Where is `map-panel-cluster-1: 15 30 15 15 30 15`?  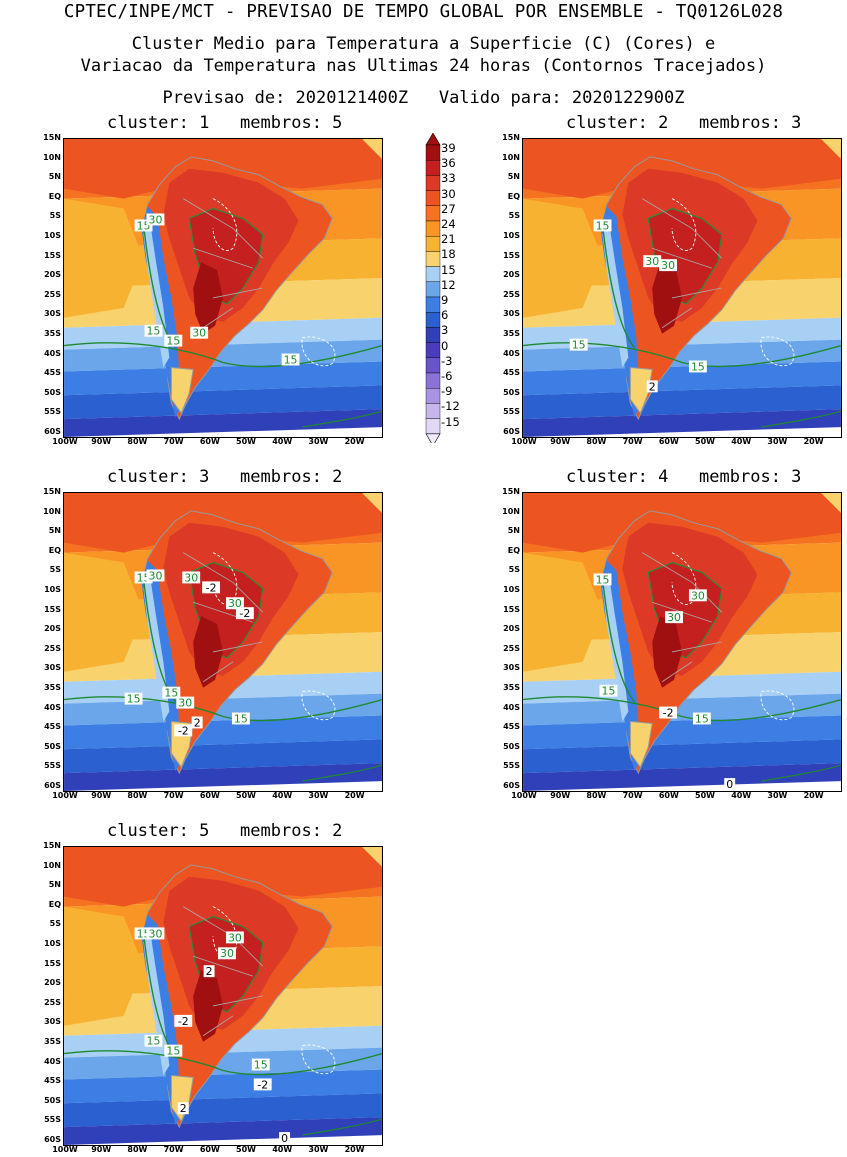 map-panel-cluster-1: 15 30 15 15 30 15 is located at coordinates (223, 288).